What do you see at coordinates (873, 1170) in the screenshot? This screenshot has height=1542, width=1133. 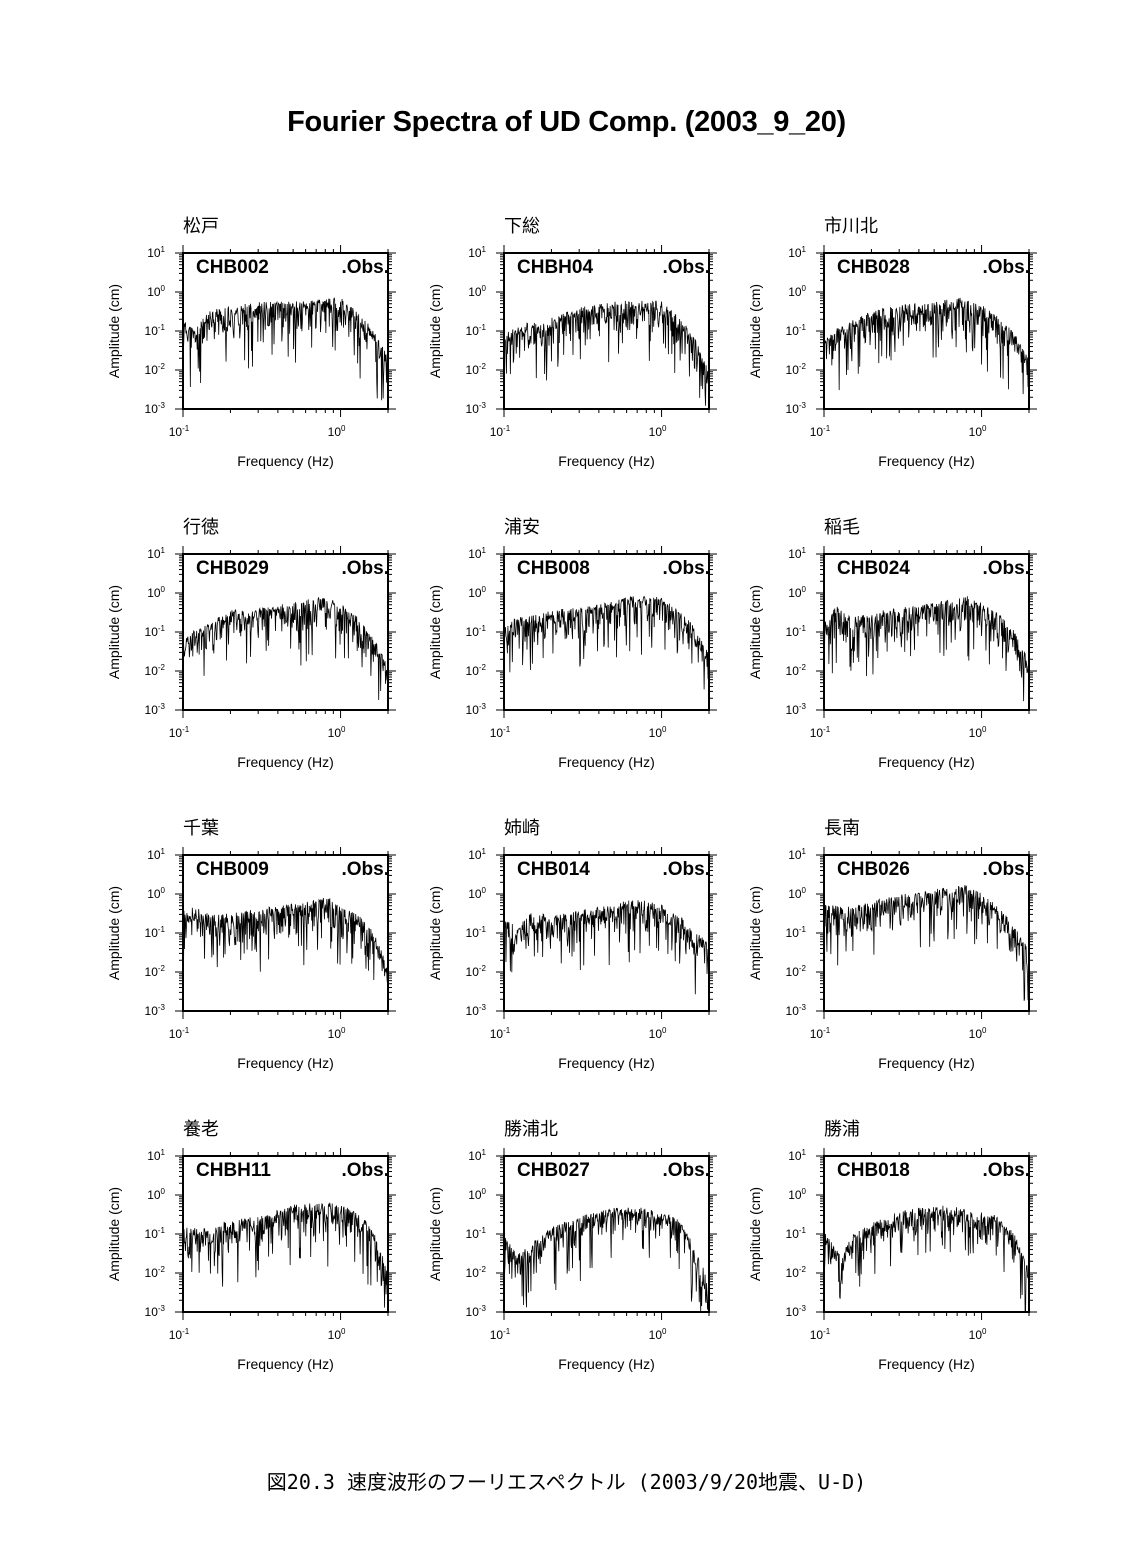 I see `station-code: CHB018` at bounding box center [873, 1170].